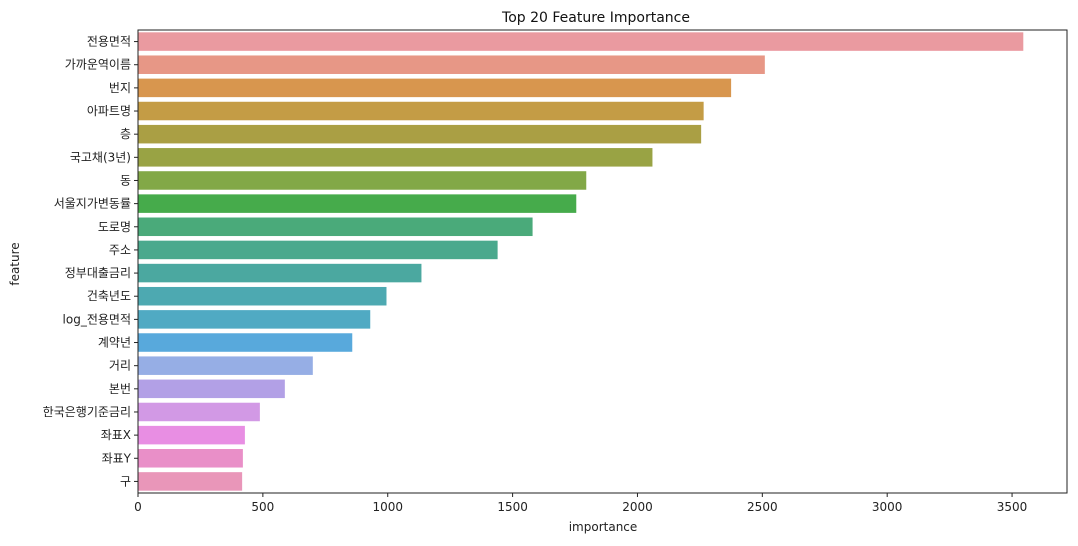 The width and height of the screenshot is (1078, 546). What do you see at coordinates (387, 507) in the screenshot?
I see `x-tick-label: 1000` at bounding box center [387, 507].